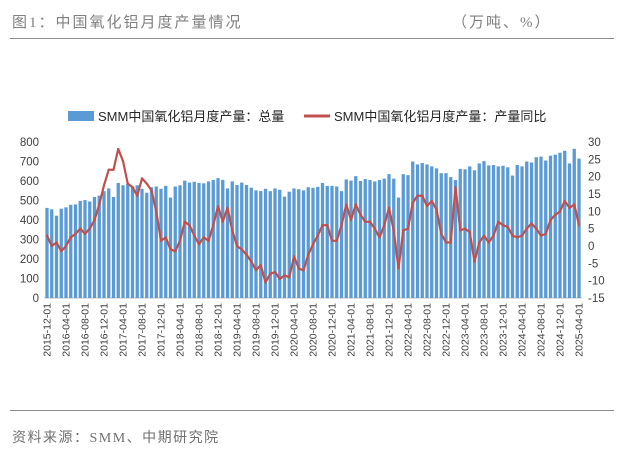 Image resolution: width=626 pixels, height=462 pixels. Describe the element at coordinates (257, 330) in the screenshot. I see `x-tick-label: 2019-08-01` at that location.